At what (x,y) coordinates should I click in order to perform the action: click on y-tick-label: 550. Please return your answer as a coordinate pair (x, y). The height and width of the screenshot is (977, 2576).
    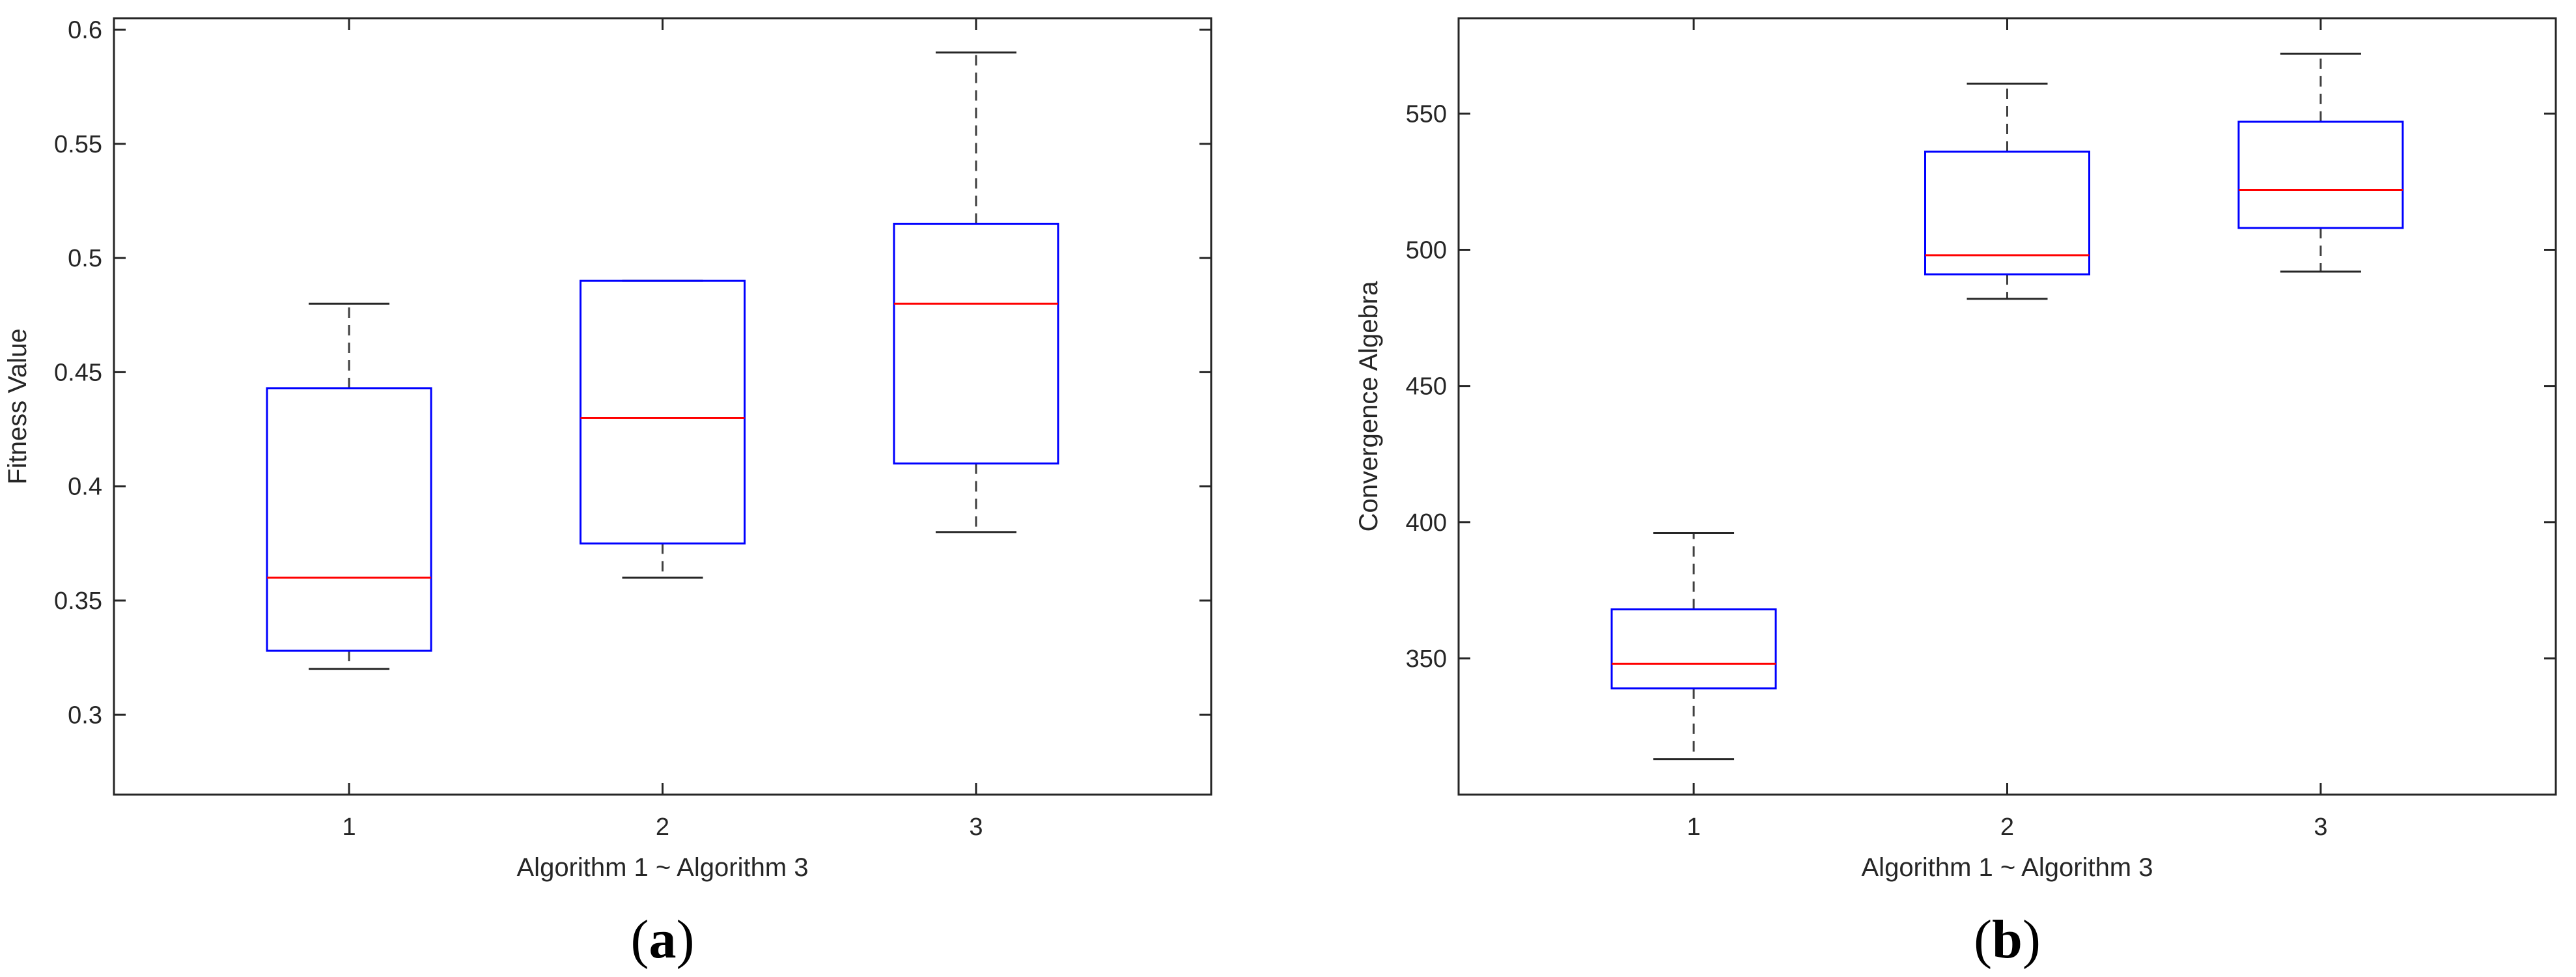
    Looking at the image, I should click on (1427, 114).